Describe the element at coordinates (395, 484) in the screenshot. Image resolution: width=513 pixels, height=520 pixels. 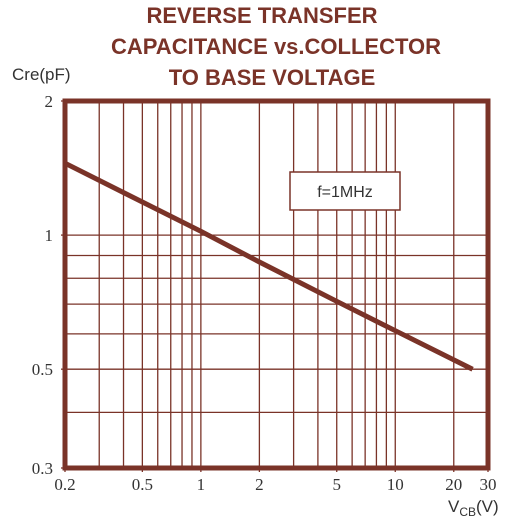
I see `x-tick-label: 10` at that location.